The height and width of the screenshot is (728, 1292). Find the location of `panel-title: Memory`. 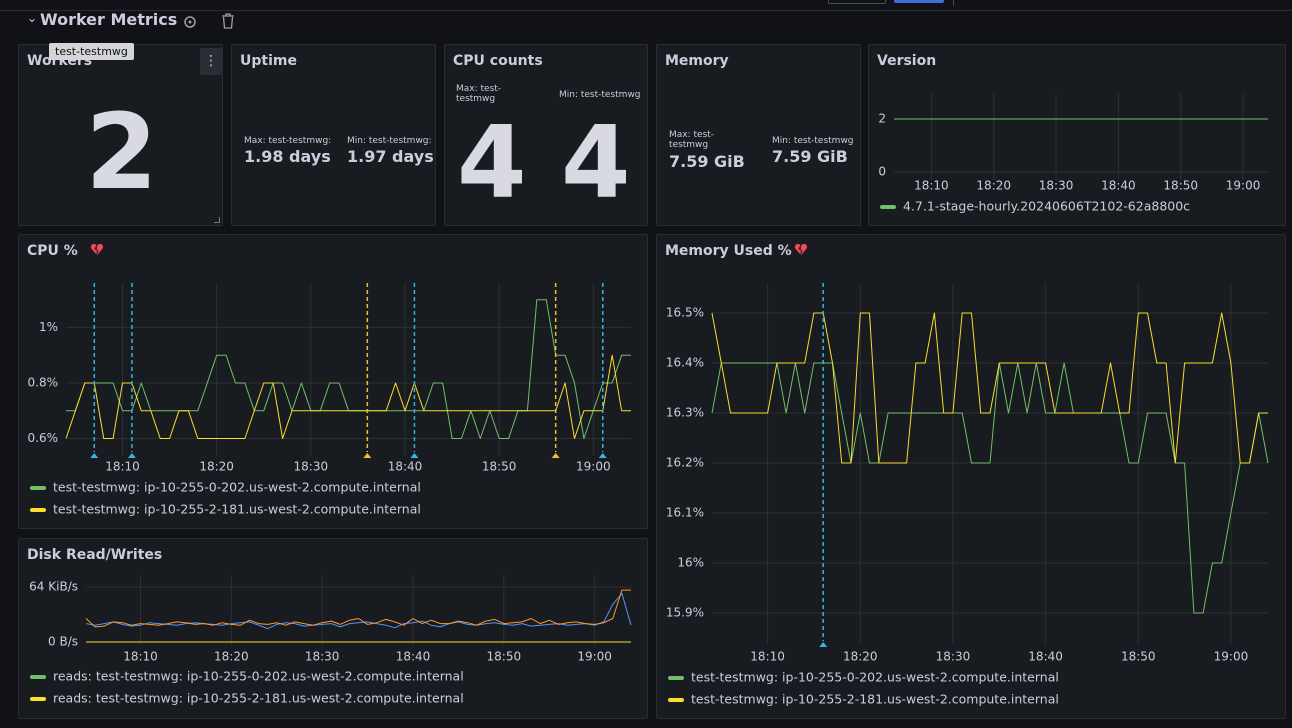

panel-title: Memory is located at coordinates (697, 61).